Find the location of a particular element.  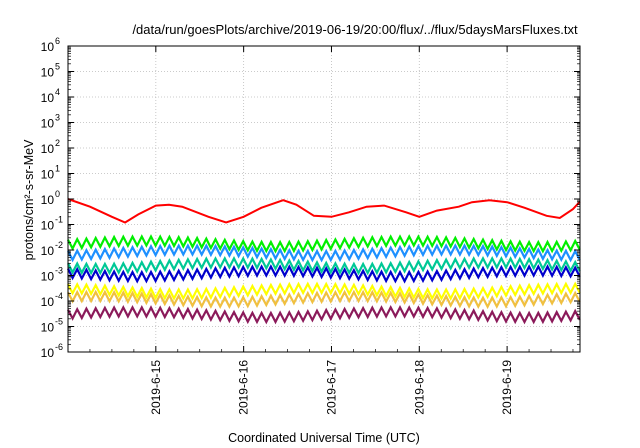

y-tick-exponent: 4 is located at coordinates (57, 92).